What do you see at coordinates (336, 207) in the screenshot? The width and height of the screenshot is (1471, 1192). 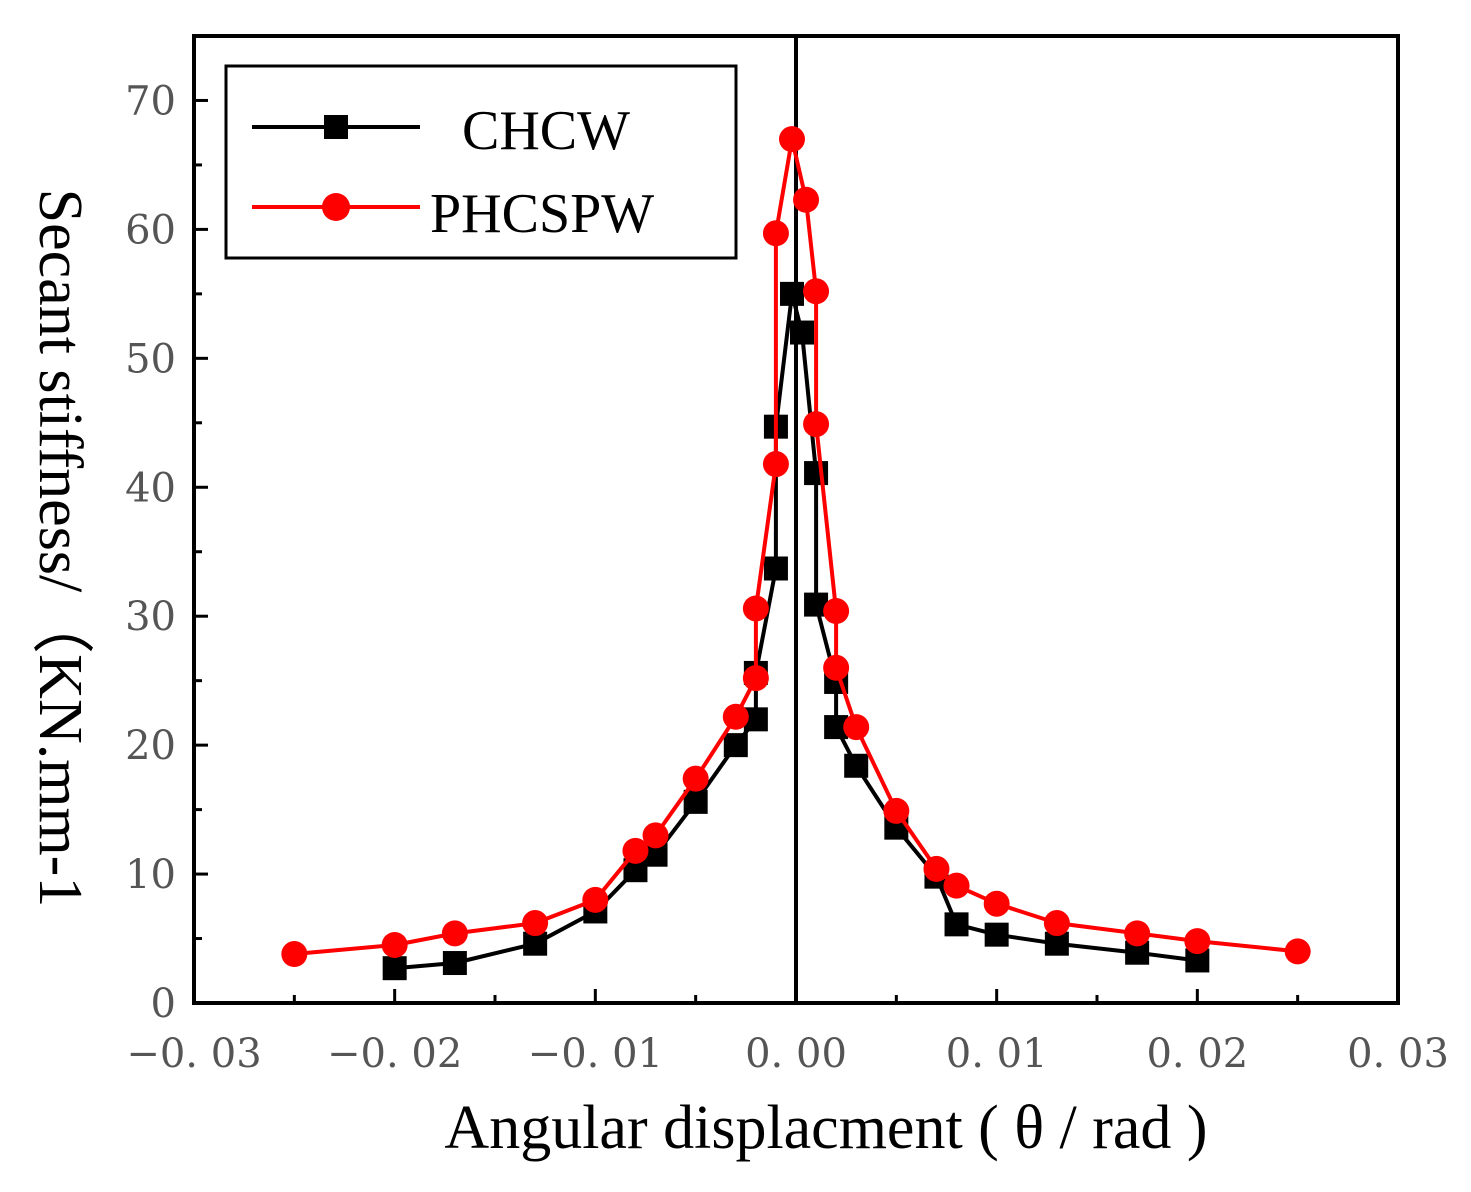 I see `legend-marker-phcspw` at bounding box center [336, 207].